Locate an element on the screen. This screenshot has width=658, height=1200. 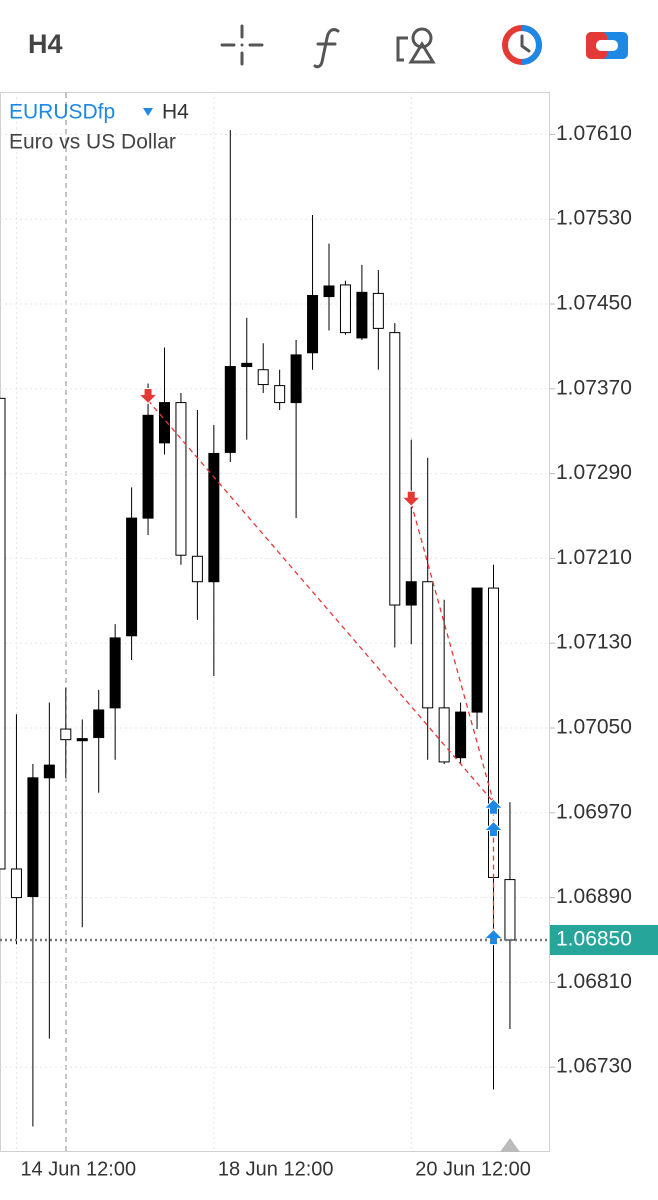
y-tick-label: 1.07530 is located at coordinates (594, 218).